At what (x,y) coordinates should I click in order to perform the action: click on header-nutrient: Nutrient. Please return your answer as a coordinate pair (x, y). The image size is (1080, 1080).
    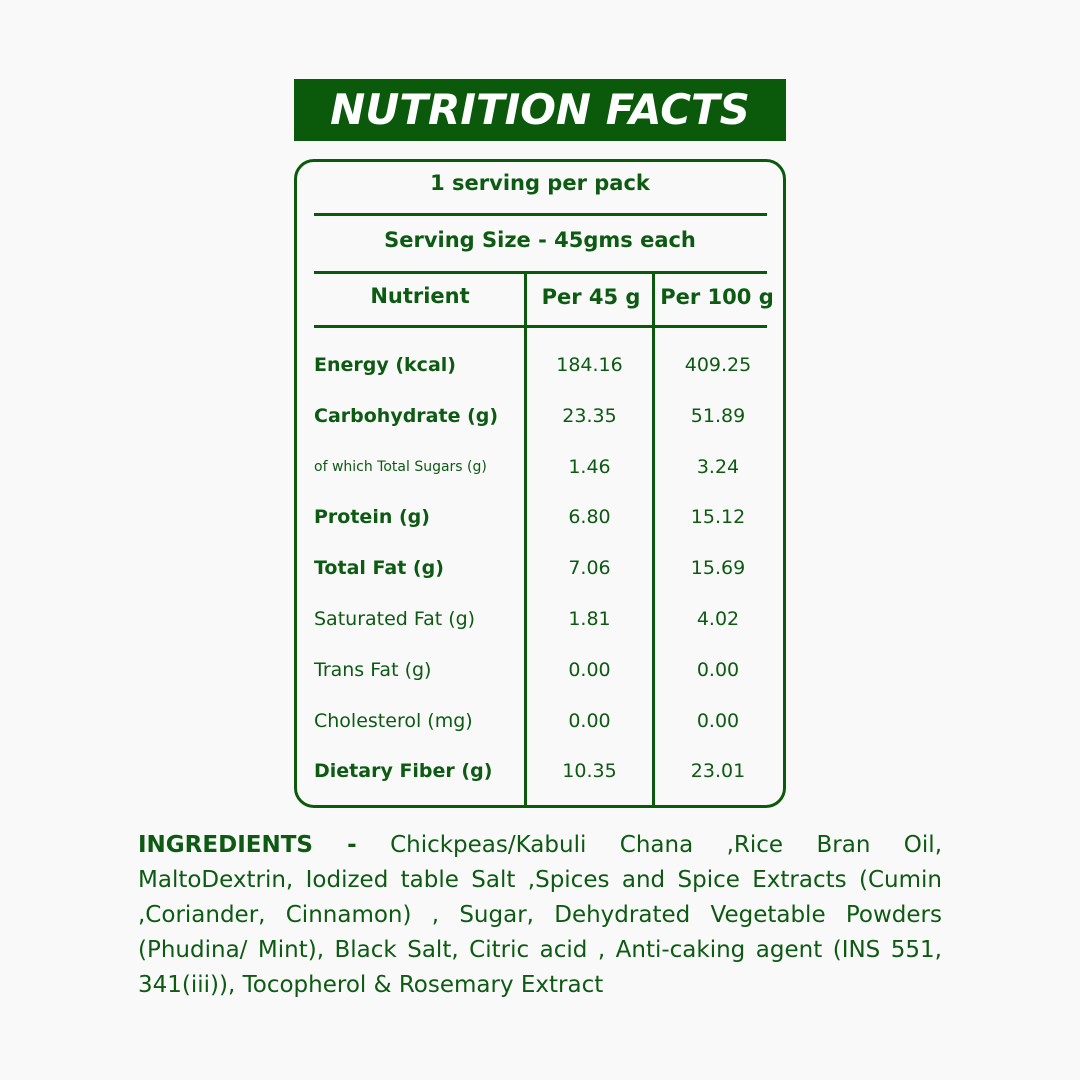
    Looking at the image, I should click on (420, 296).